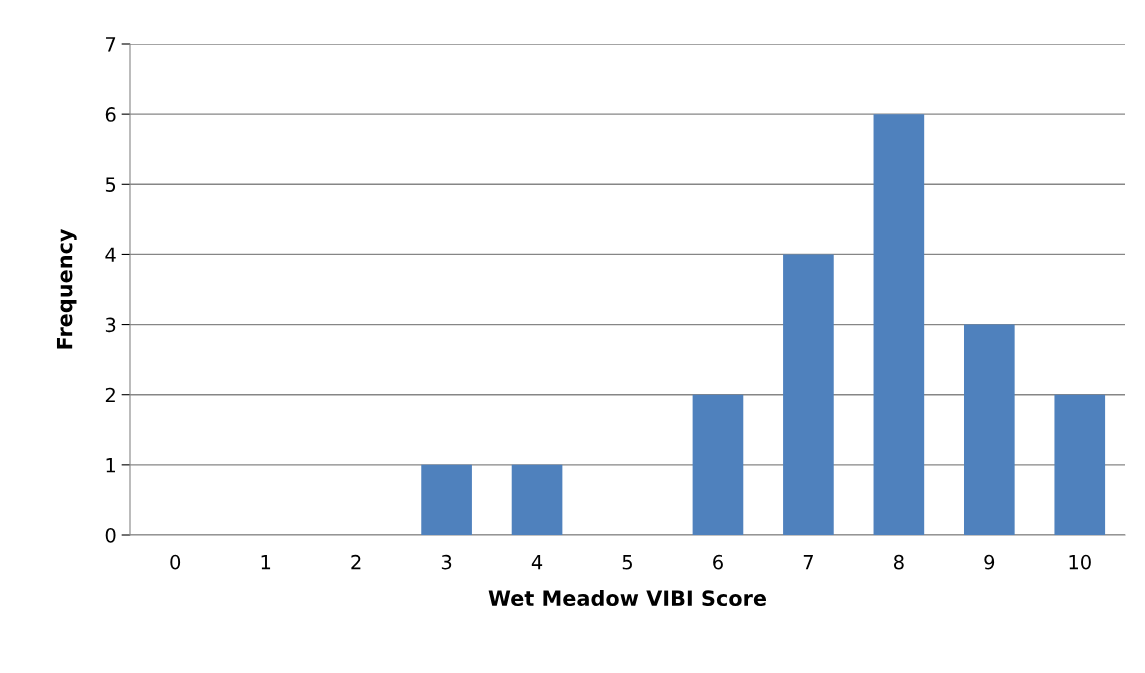 This screenshot has width=1145, height=673. What do you see at coordinates (808, 562) in the screenshot?
I see `x-tick-label: 7` at bounding box center [808, 562].